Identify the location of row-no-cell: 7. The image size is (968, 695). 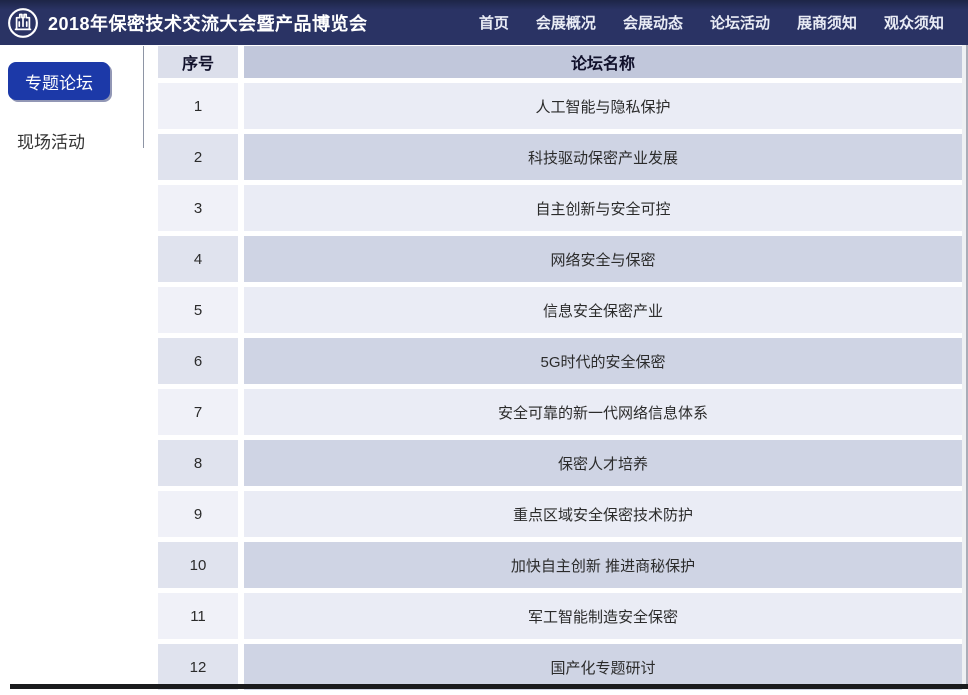
(198, 412).